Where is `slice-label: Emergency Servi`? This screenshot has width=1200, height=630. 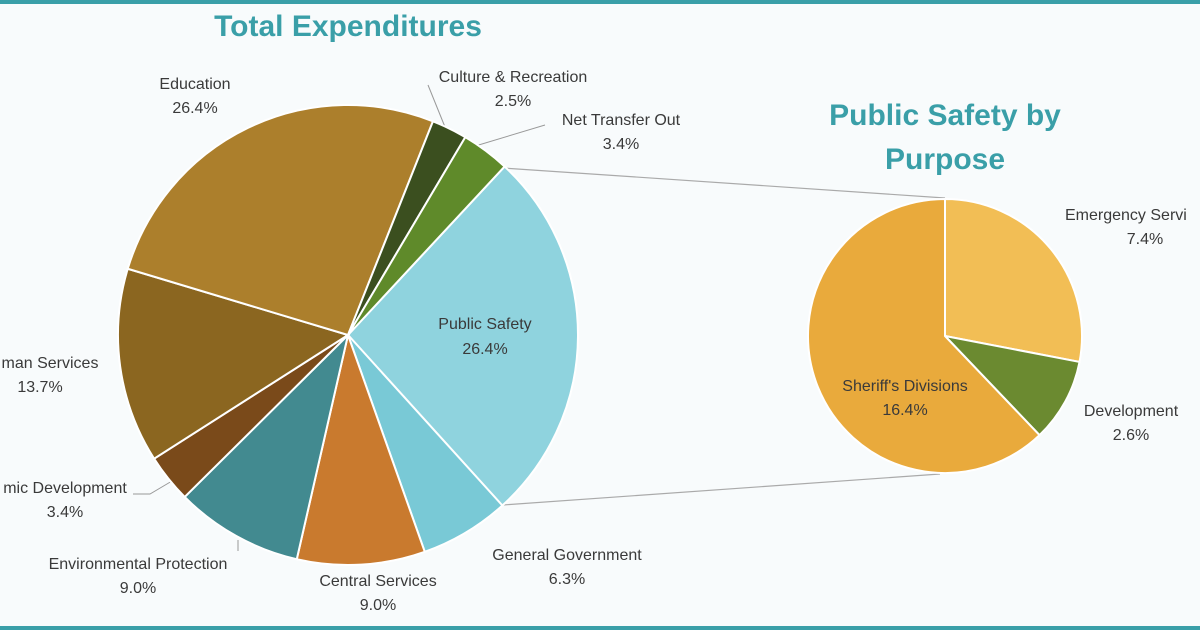
slice-label: Emergency Servi is located at coordinates (1126, 215).